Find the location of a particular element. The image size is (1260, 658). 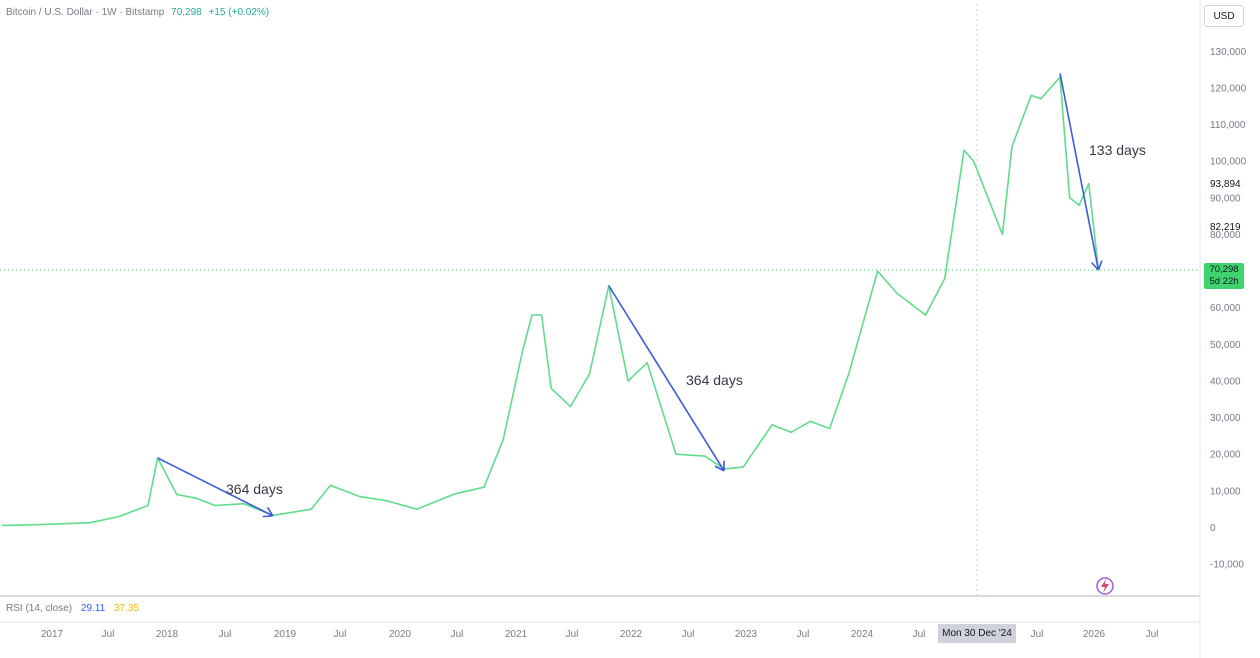

price-axis-label: 100,000 is located at coordinates (1228, 162).